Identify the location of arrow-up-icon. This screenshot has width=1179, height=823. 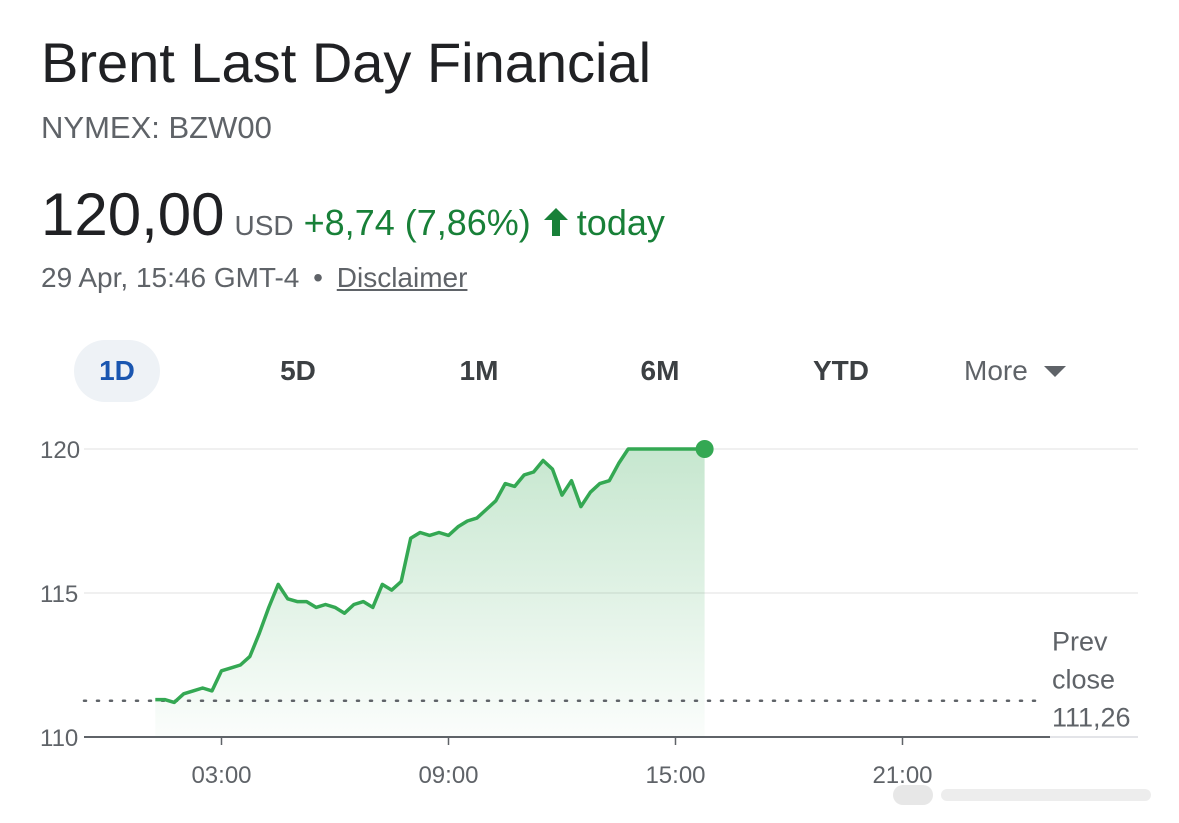
(556, 222).